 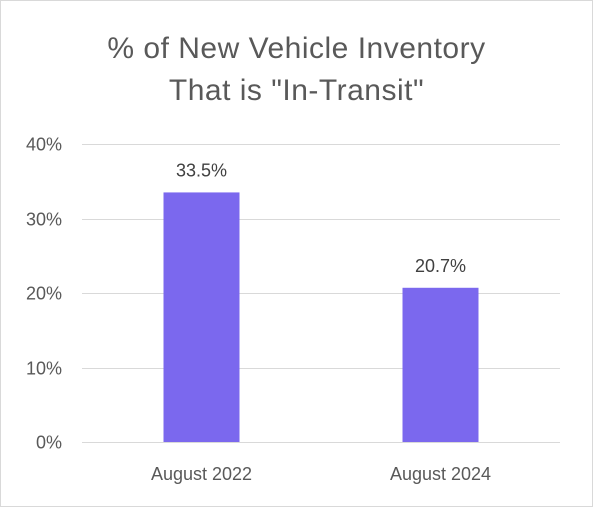 I want to click on x-axis-category-labels: August 2022 August 2024, so click(x=321, y=474).